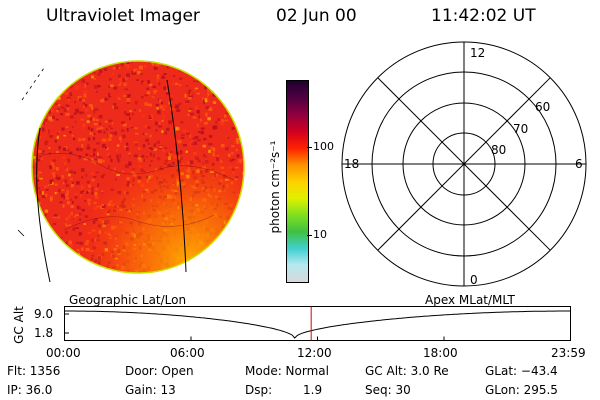 Image resolution: width=600 pixels, height=400 pixels. Describe the element at coordinates (297, 181) in the screenshot. I see `colorbar-gradient` at that location.